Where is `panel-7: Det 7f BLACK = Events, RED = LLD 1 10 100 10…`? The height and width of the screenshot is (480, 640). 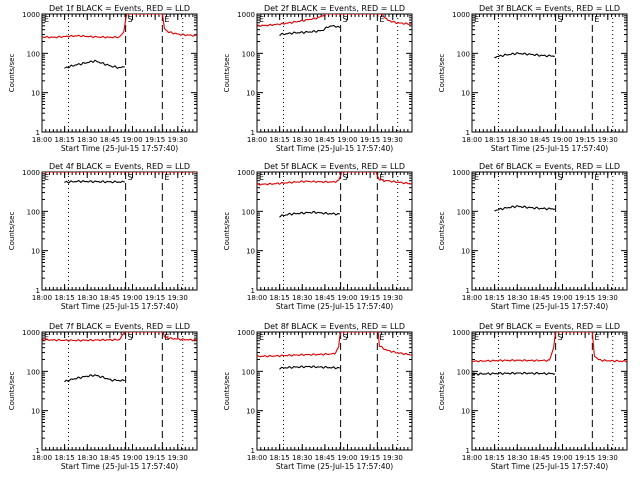
panel-7: Det 7f BLACK = Events, RED = LLD 1 10 100 10… is located at coordinates (103, 396).